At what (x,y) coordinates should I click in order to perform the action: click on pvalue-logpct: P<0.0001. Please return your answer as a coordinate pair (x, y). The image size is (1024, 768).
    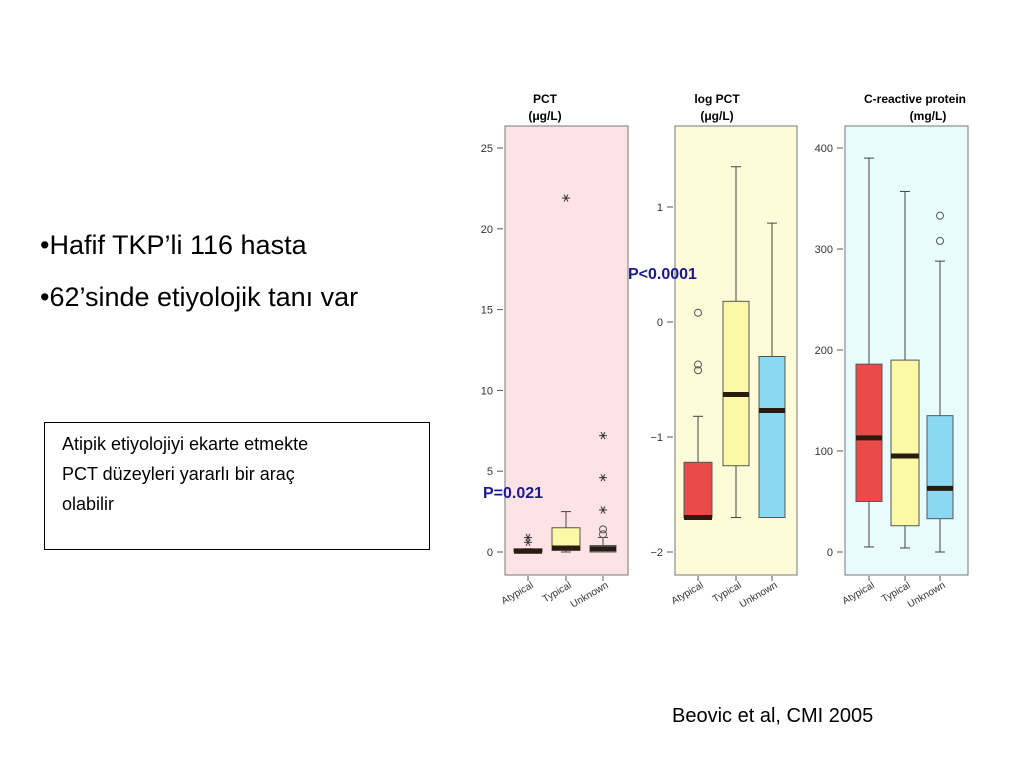
    Looking at the image, I should click on (662, 274).